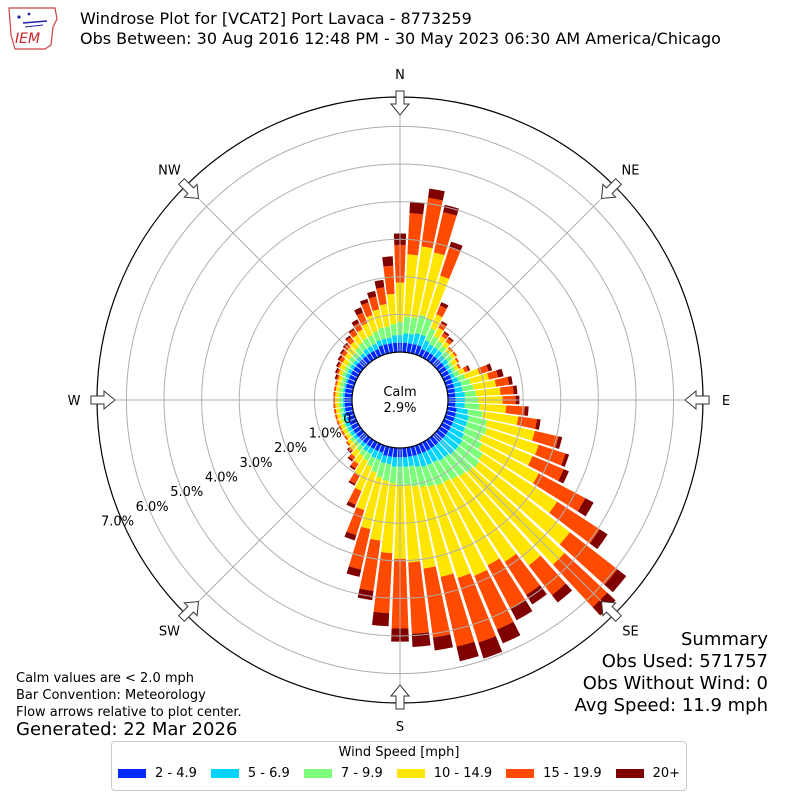  Describe the element at coordinates (169, 632) in the screenshot. I see `direction-label: SW` at that location.